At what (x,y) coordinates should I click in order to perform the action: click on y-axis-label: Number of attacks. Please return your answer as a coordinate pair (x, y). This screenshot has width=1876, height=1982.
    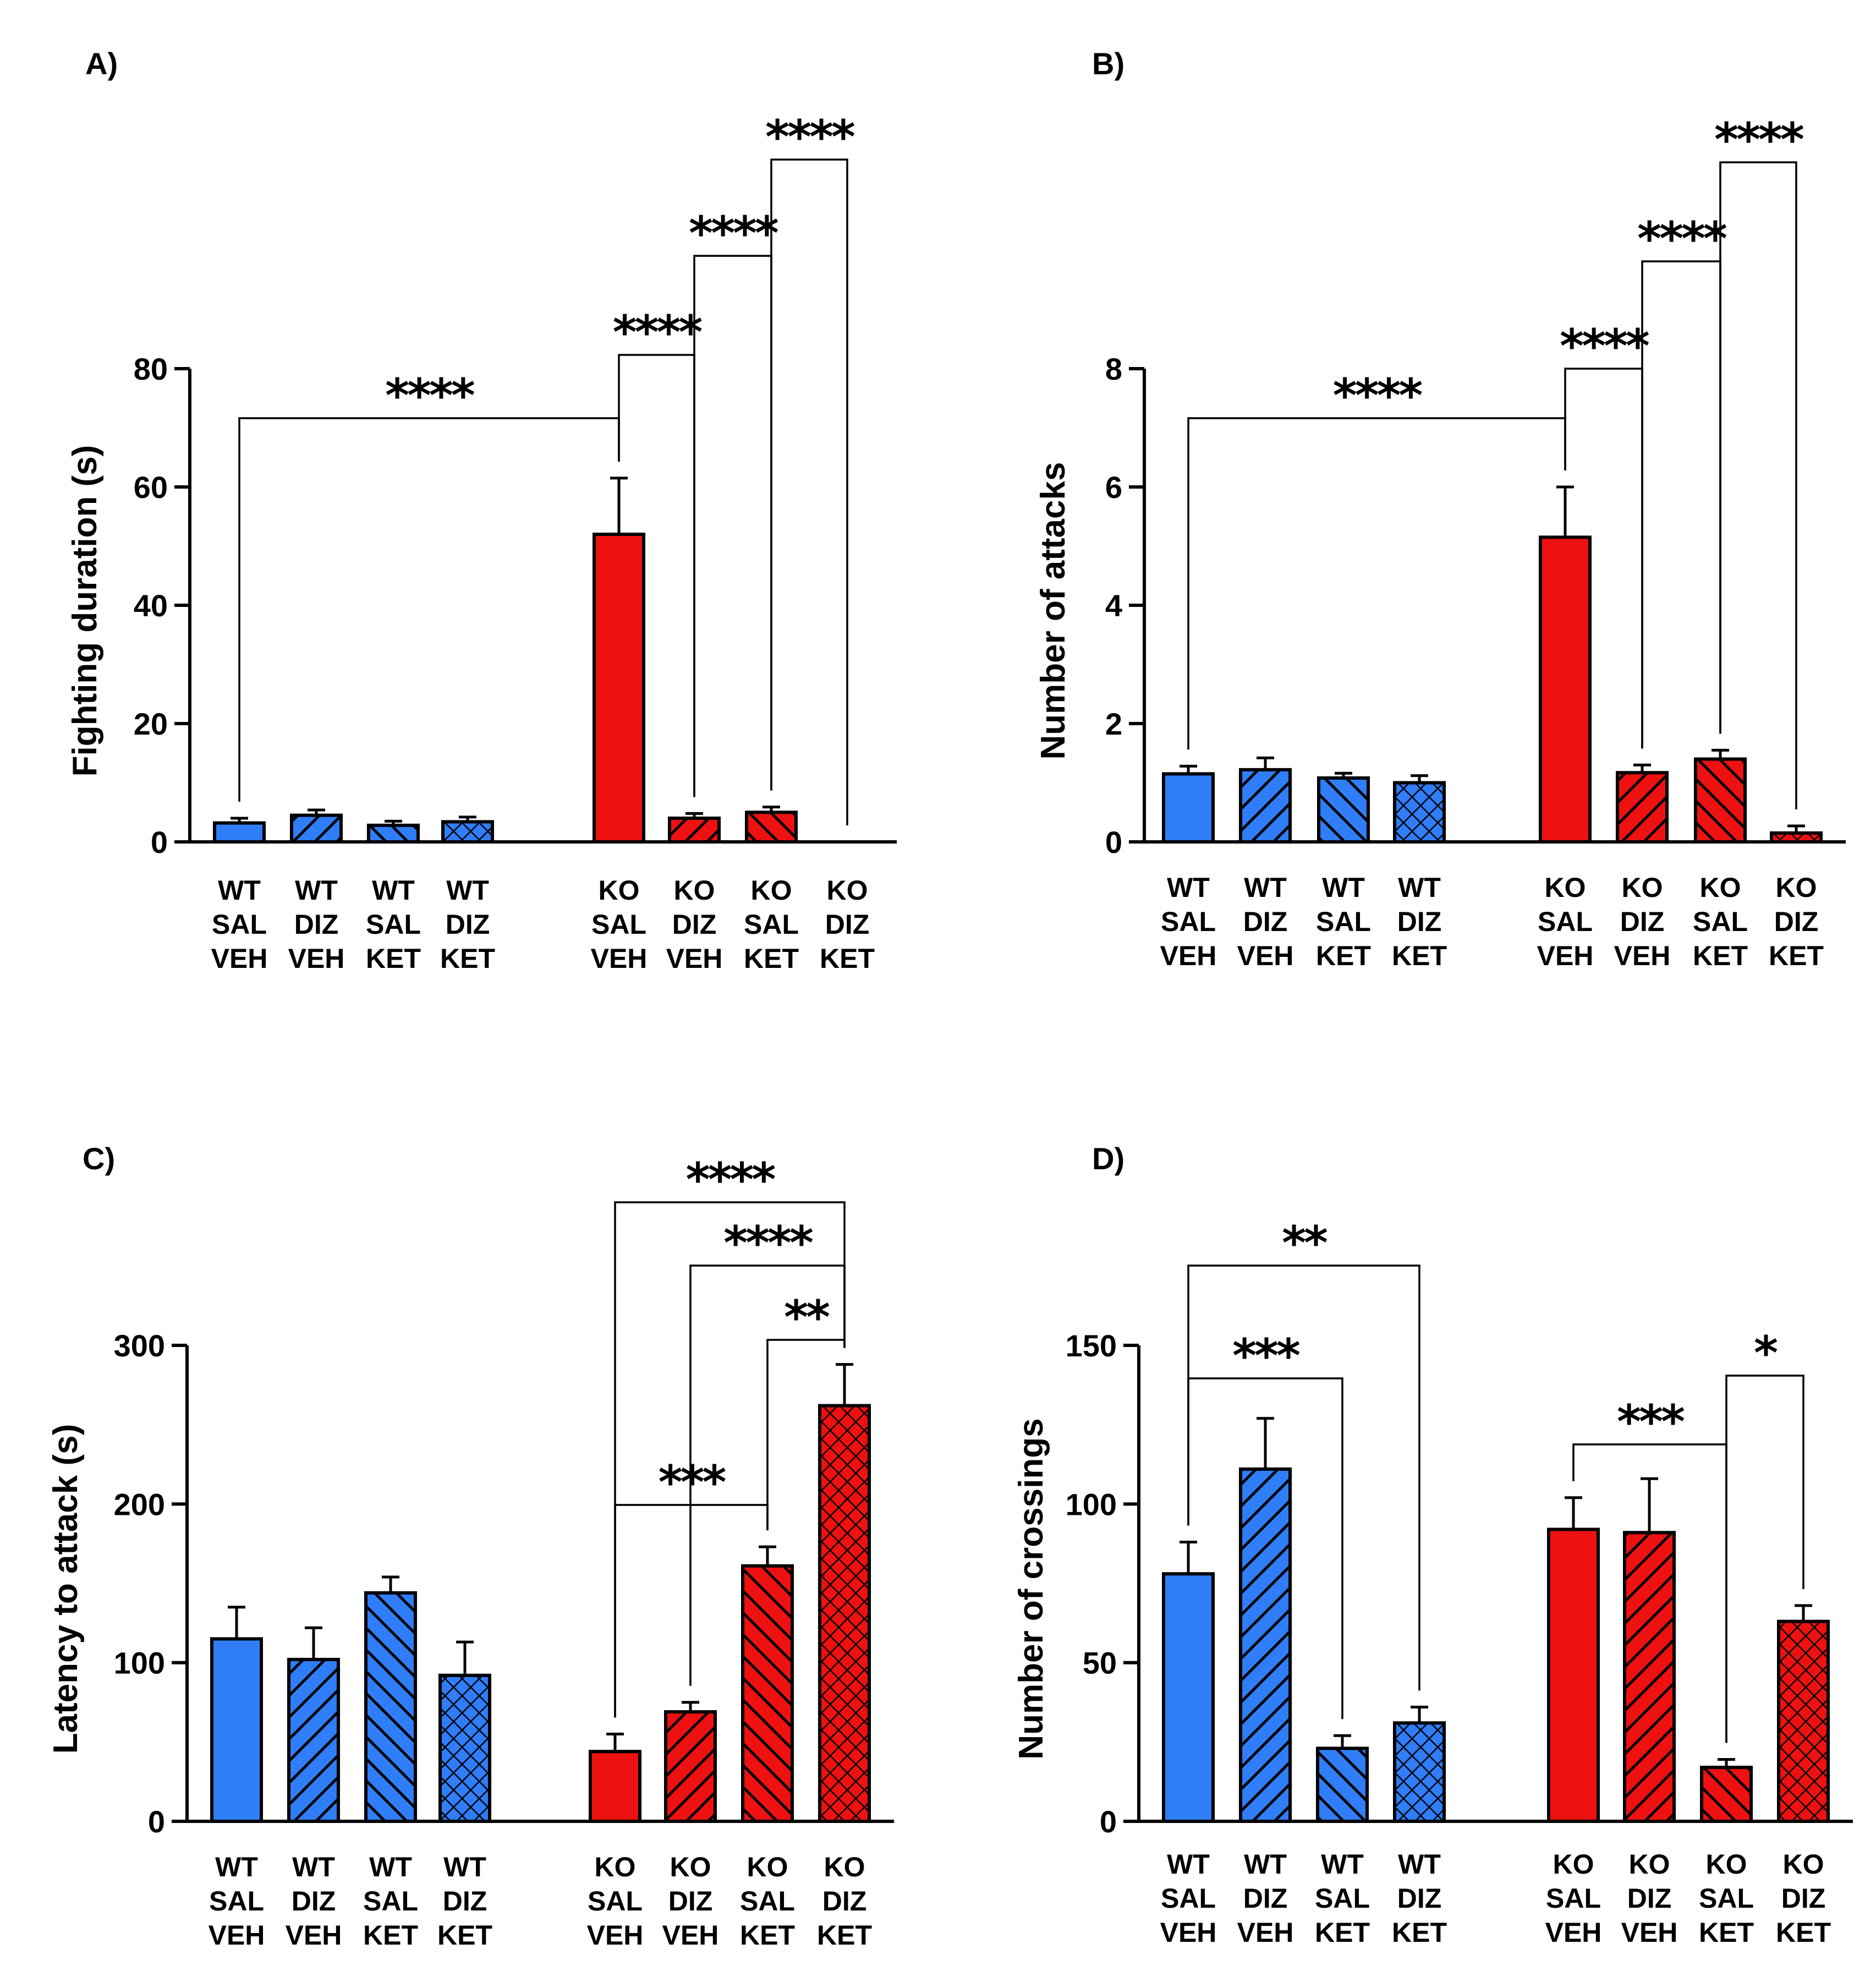
    Looking at the image, I should click on (1053, 611).